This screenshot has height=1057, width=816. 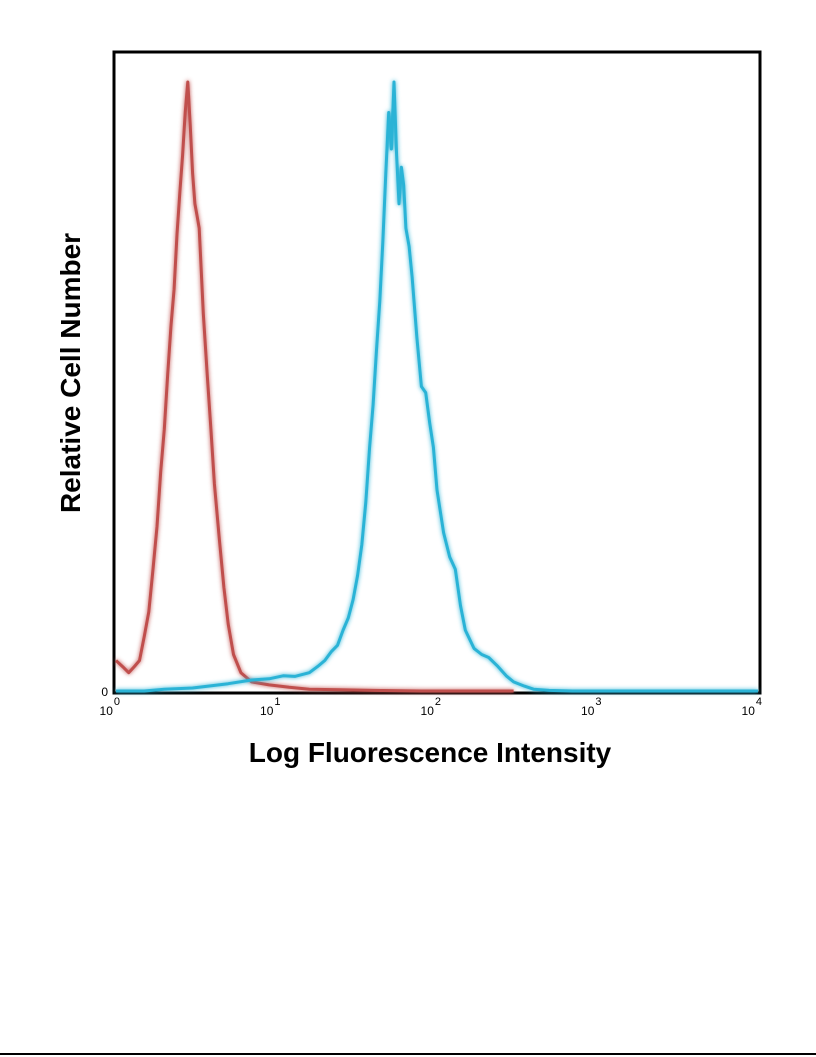 I want to click on x-axis-title: Log Fluorescence Intensity, so click(x=430, y=752).